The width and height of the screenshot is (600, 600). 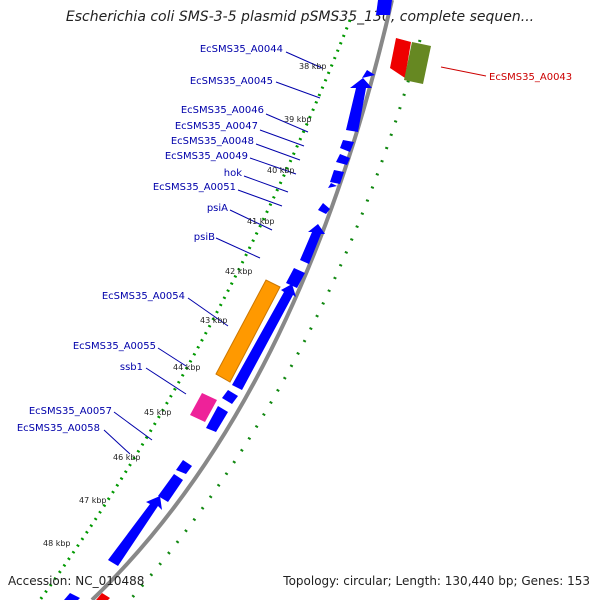 What do you see at coordinates (530, 77) in the screenshot?
I see `gene-label-right: EcSMS35_A0043` at bounding box center [530, 77].